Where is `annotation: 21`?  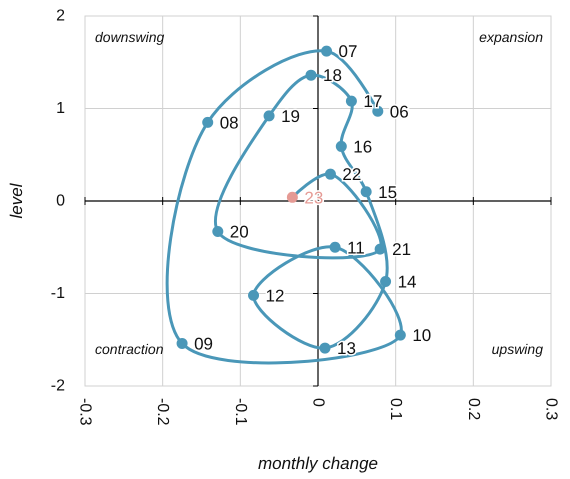 annotation: 21 is located at coordinates (402, 250).